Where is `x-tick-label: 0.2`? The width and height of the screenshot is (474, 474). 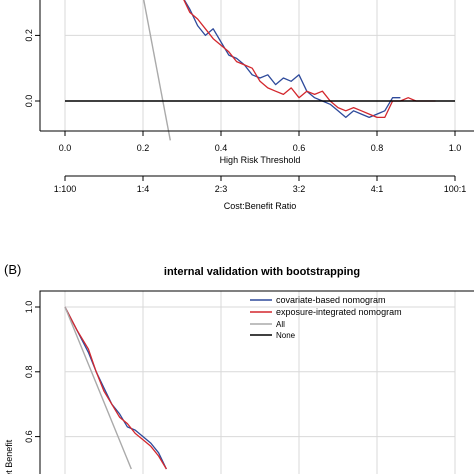
x-tick-label: 0.2 is located at coordinates (143, 148).